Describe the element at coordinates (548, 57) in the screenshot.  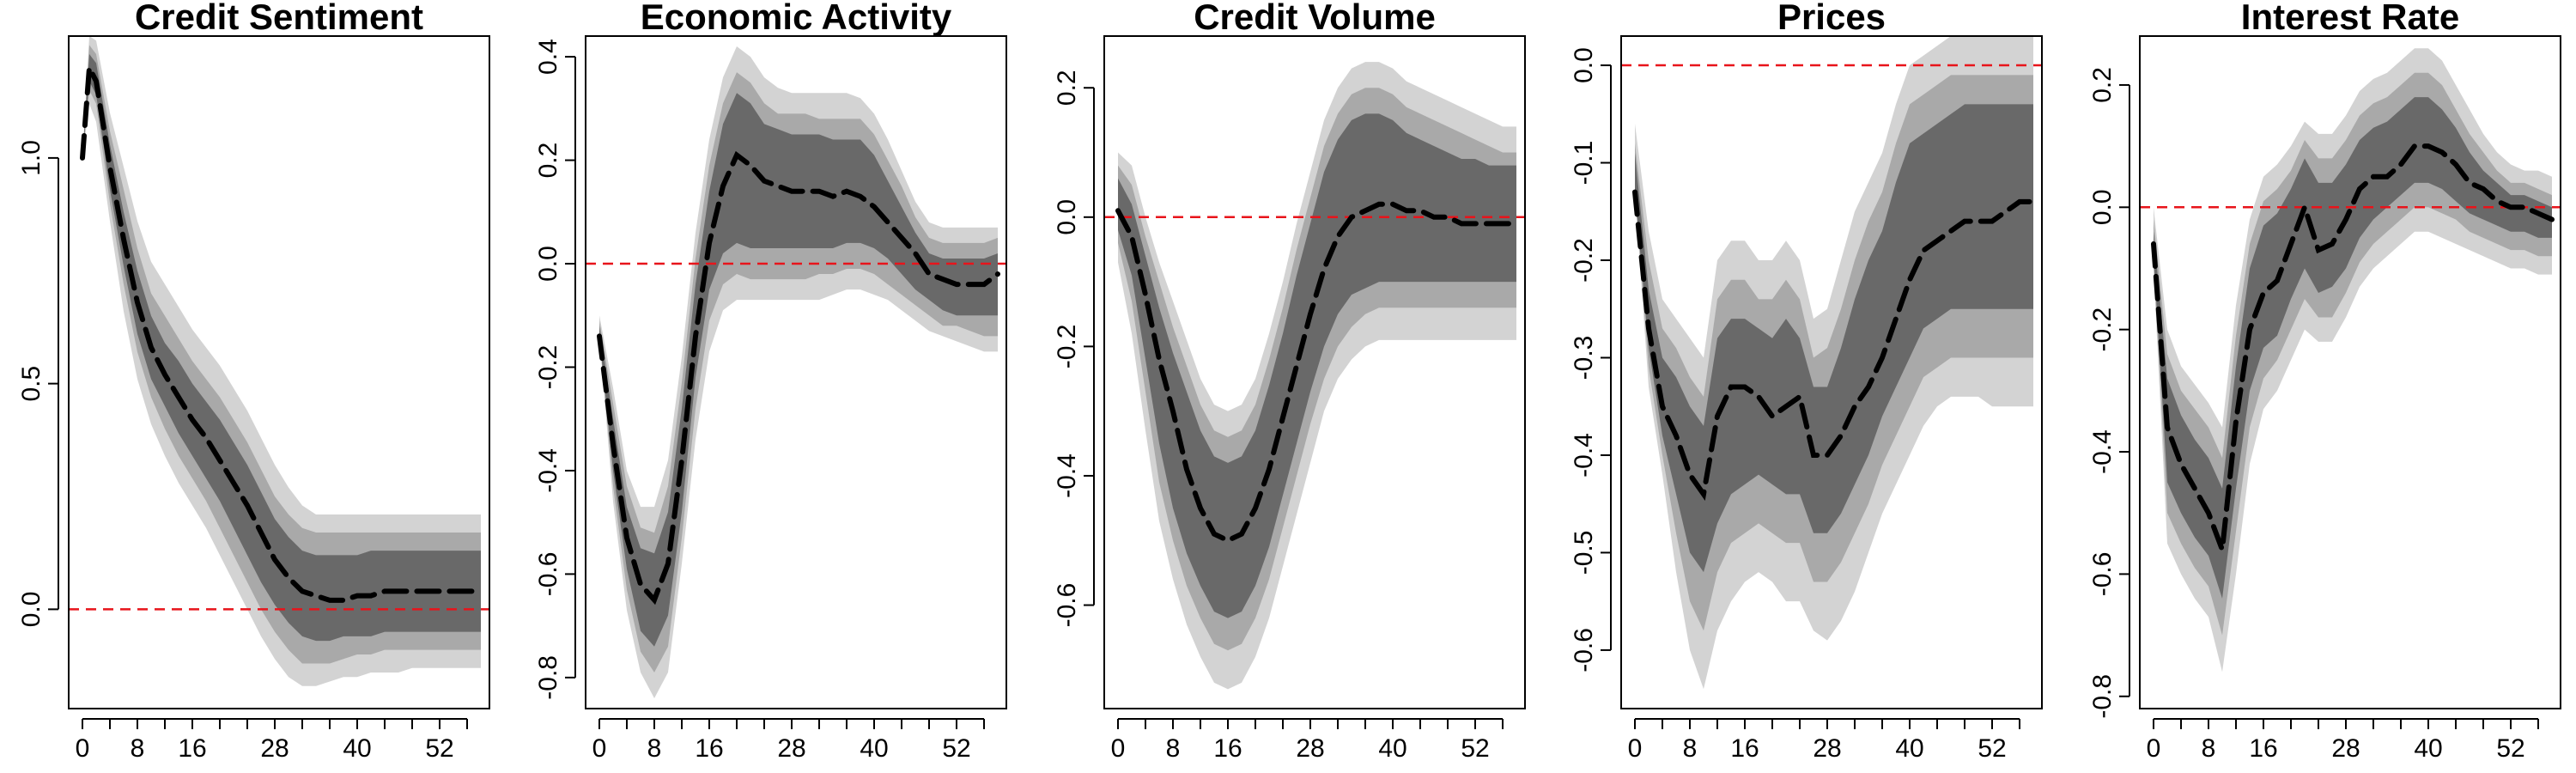
I see `y-tick-label: 0.4` at that location.